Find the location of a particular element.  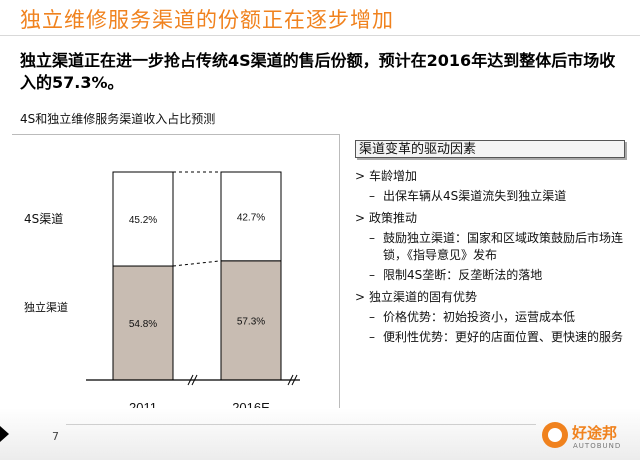

driver-item: – 鼓励独立渠道：国家和区域政策鼓励后市场连锁，《指导意见》发布 is located at coordinates (492, 247).